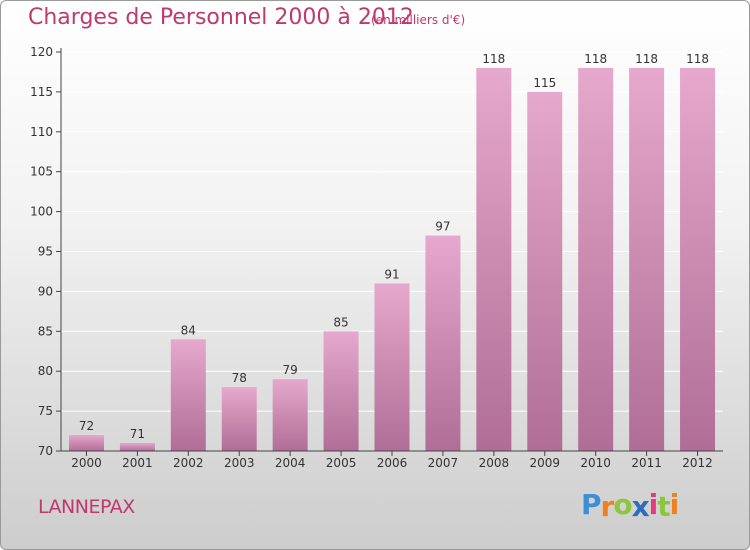  What do you see at coordinates (340, 322) in the screenshot?
I see `data-label: 85` at bounding box center [340, 322].